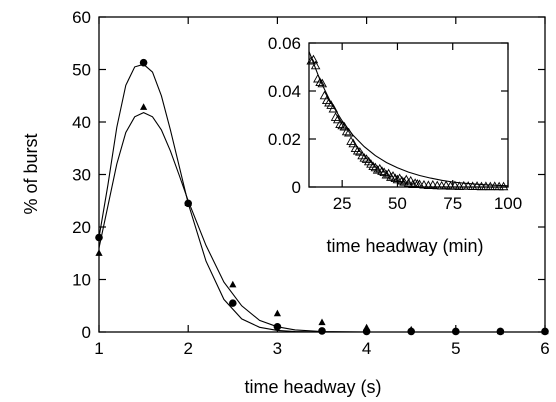 The width and height of the screenshot is (556, 402). Describe the element at coordinates (98, 348) in the screenshot. I see `main-x-tick-label: 1` at that location.